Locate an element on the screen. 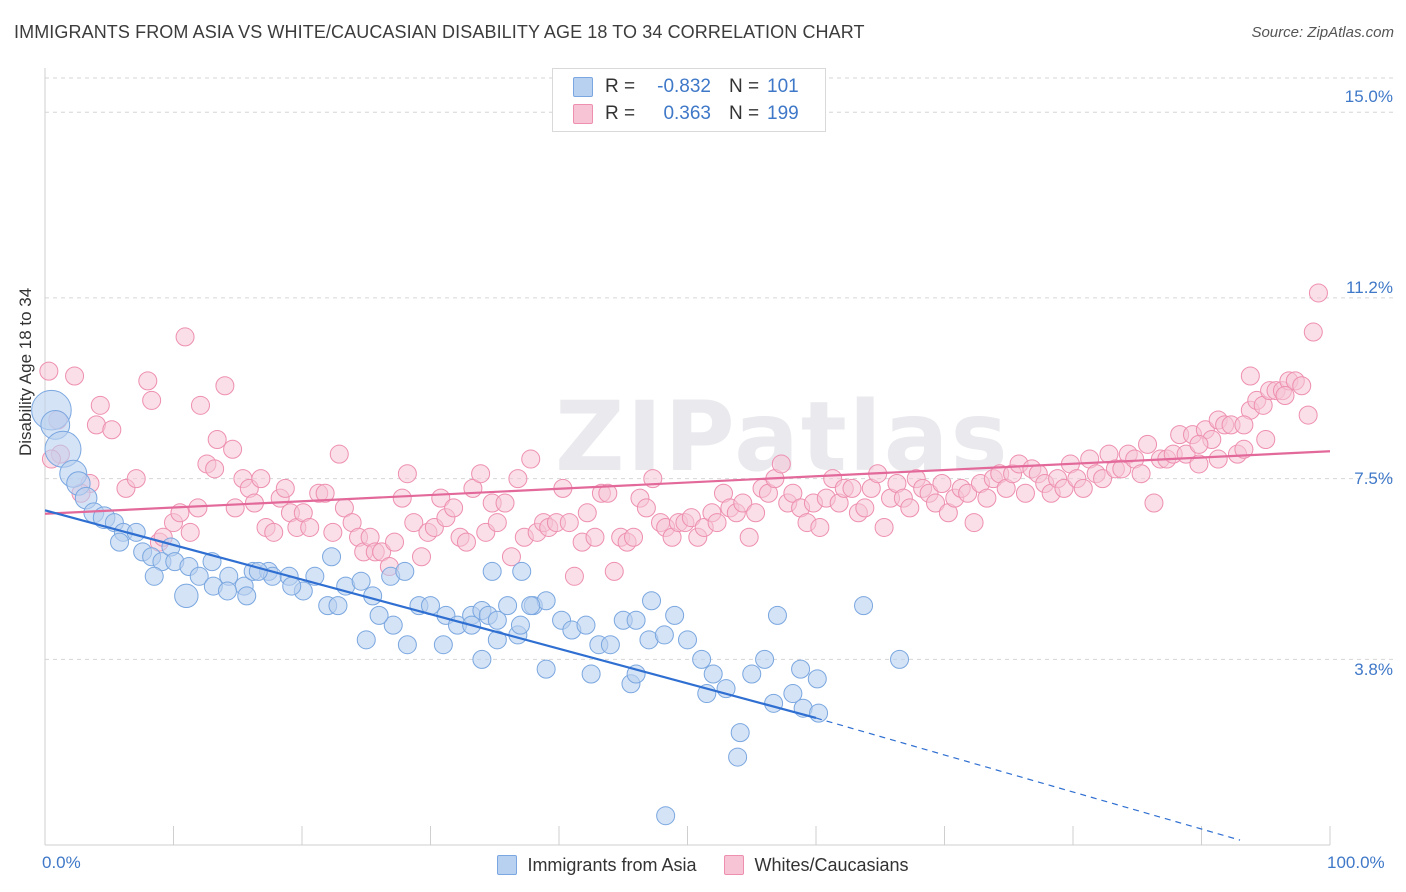 This screenshot has width=1406, height=892. r-value: 0.363 is located at coordinates (687, 113).